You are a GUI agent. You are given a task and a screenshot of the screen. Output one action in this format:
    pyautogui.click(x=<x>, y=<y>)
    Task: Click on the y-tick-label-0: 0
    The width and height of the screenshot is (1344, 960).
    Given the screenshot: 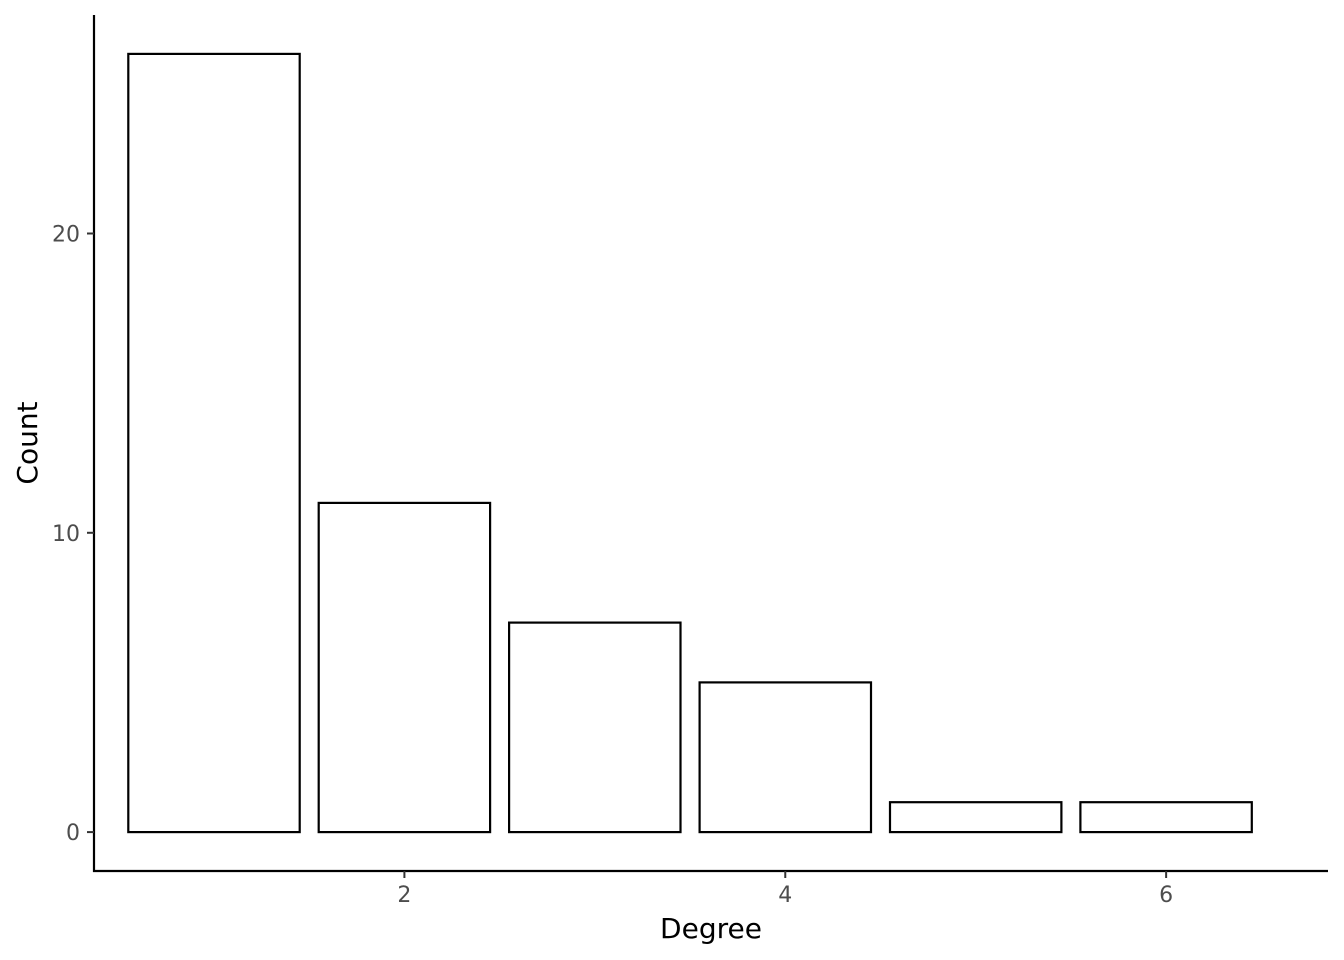 What is the action you would take?
    pyautogui.click(x=73, y=833)
    